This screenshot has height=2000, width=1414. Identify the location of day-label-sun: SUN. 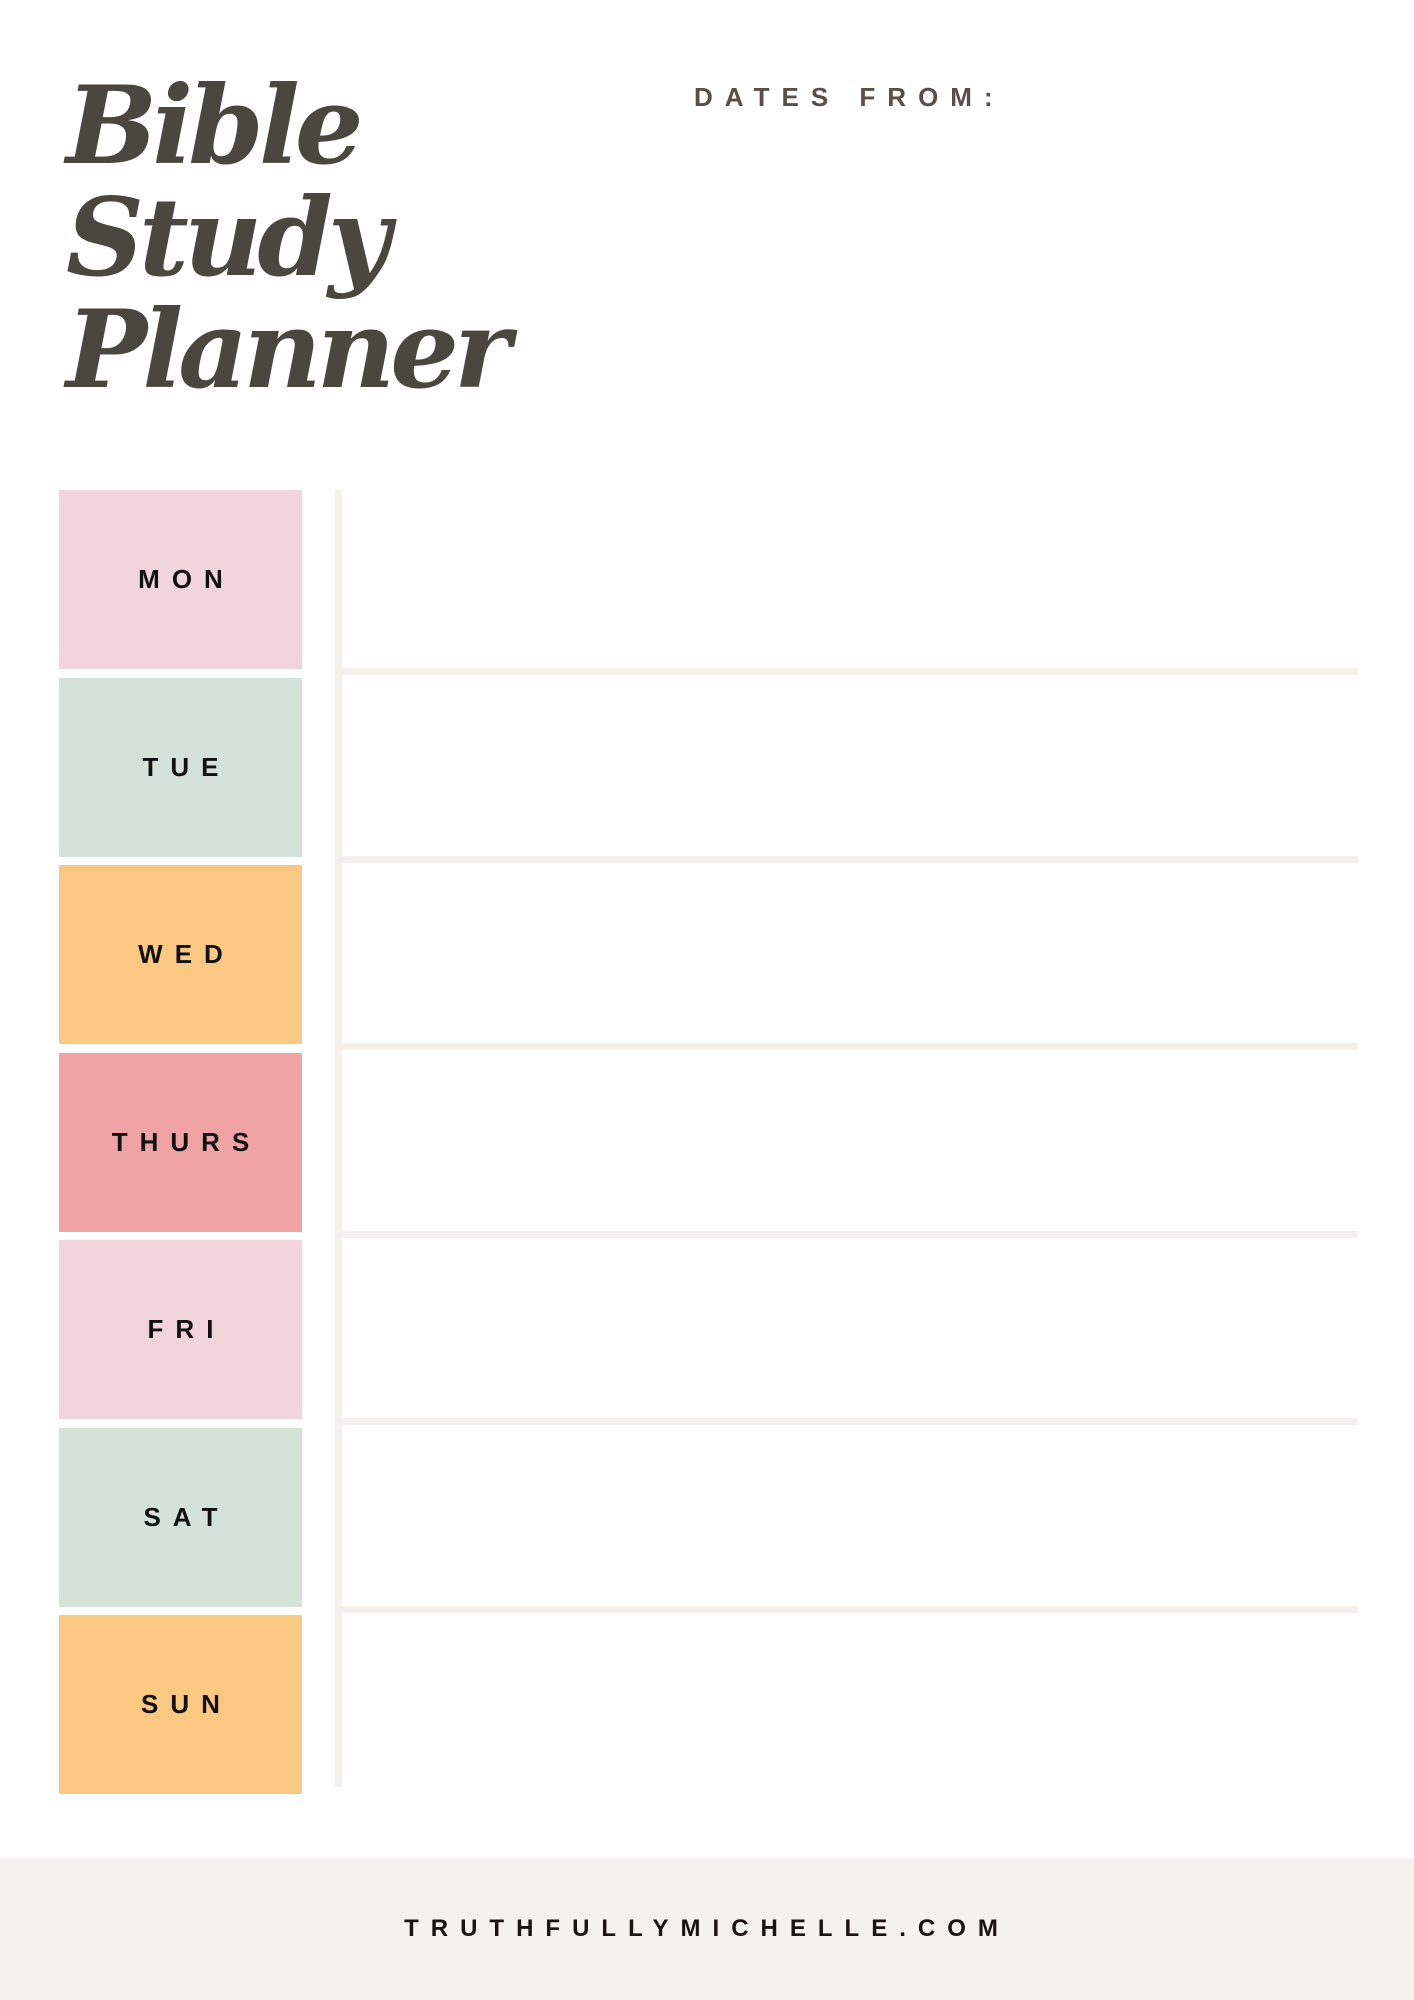
(180, 1704).